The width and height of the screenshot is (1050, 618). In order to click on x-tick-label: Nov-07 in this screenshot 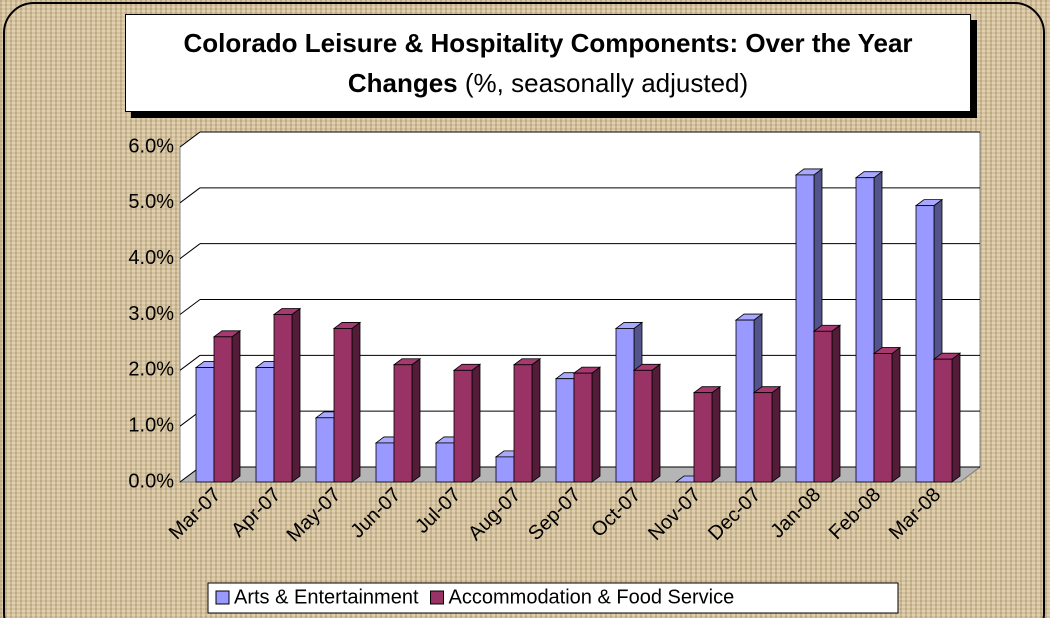, I will do `click(674, 514)`.